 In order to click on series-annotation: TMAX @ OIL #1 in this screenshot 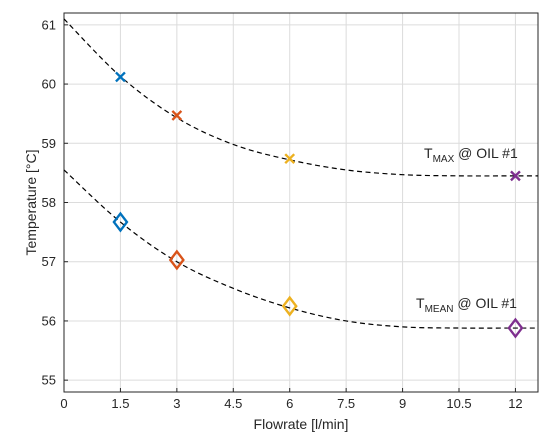, I will do `click(471, 155)`.